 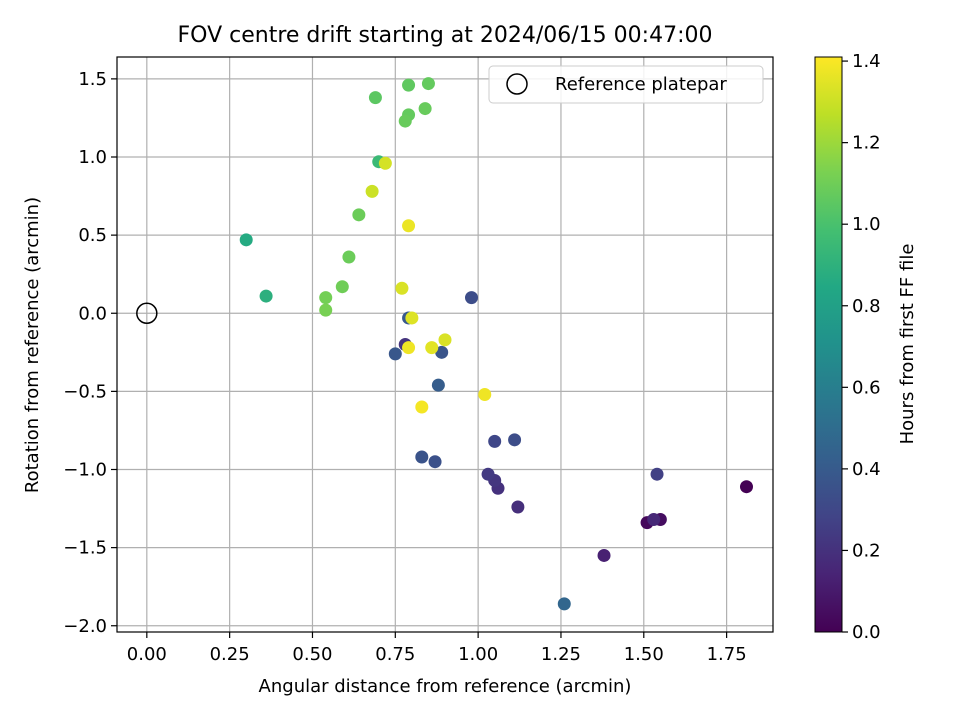 I want to click on y-tick-label: −1.0, so click(x=85, y=470).